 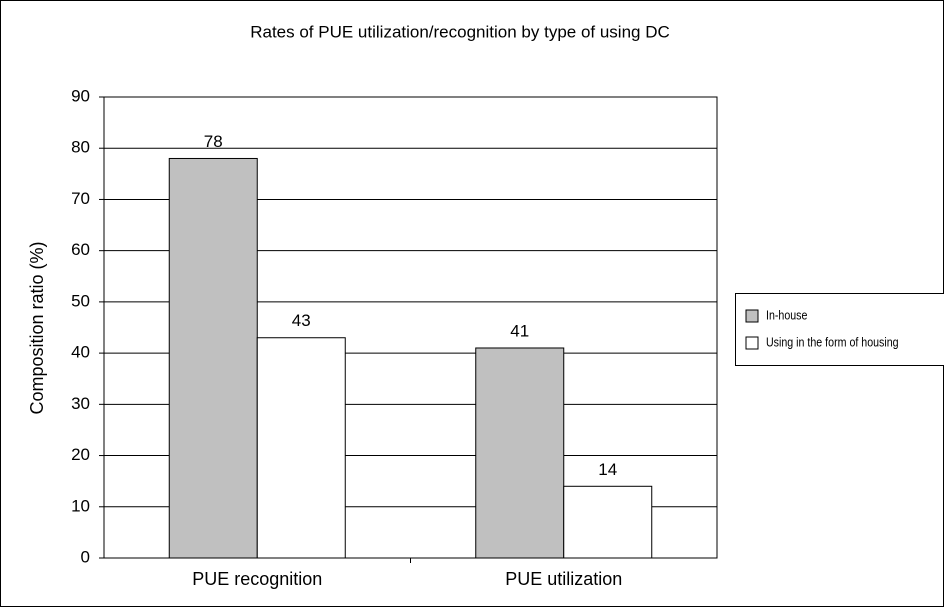 I want to click on y-tick-label: 0, so click(x=85, y=556).